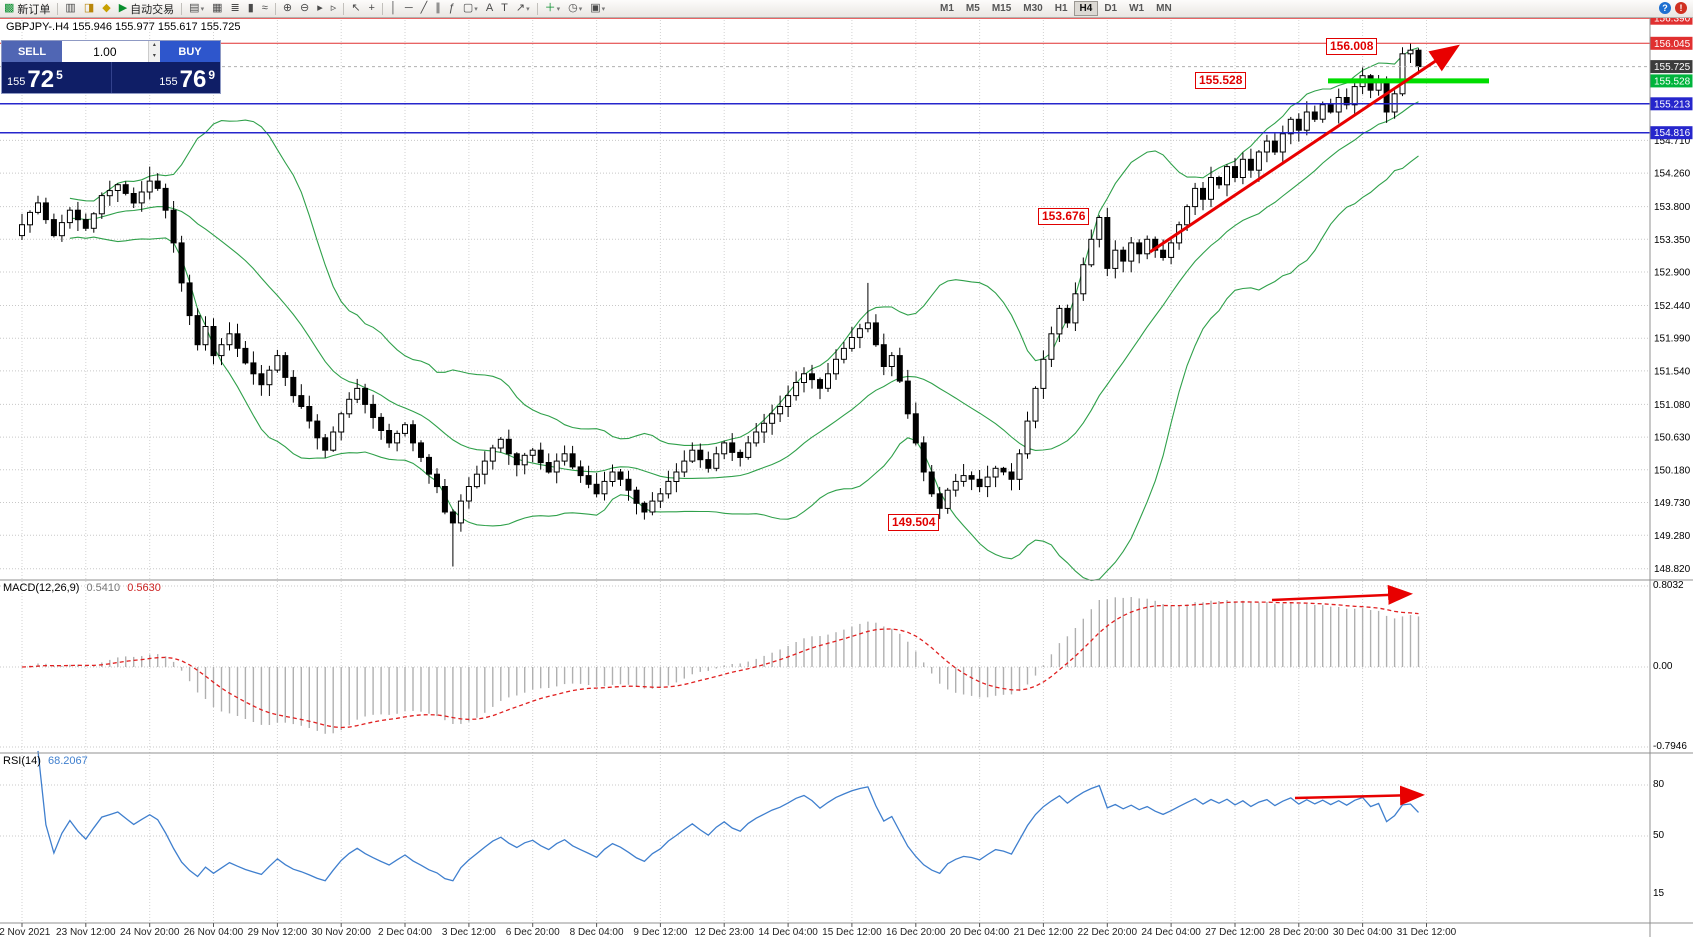 The height and width of the screenshot is (937, 1693). What do you see at coordinates (264, 8) in the screenshot?
I see `chart-line-icon: ≈` at bounding box center [264, 8].